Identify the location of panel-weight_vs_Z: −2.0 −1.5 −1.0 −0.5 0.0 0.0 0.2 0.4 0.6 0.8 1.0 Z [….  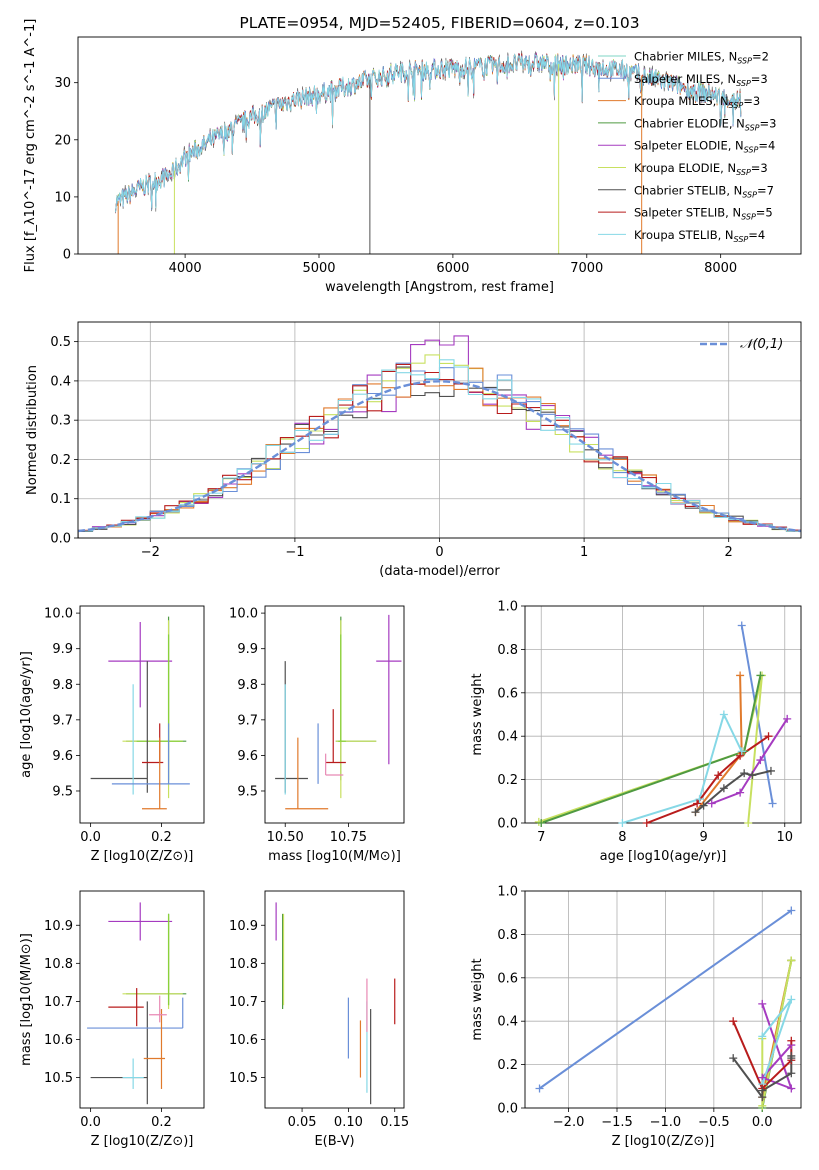
(636, 1017).